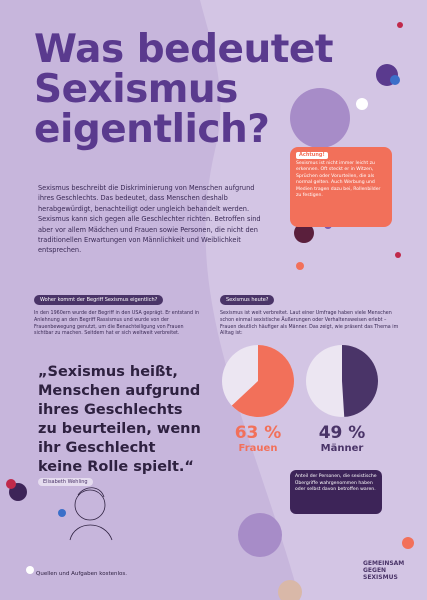  I want to click on title: Was bedeutet Sexismus eigentlich?, so click(183, 90).